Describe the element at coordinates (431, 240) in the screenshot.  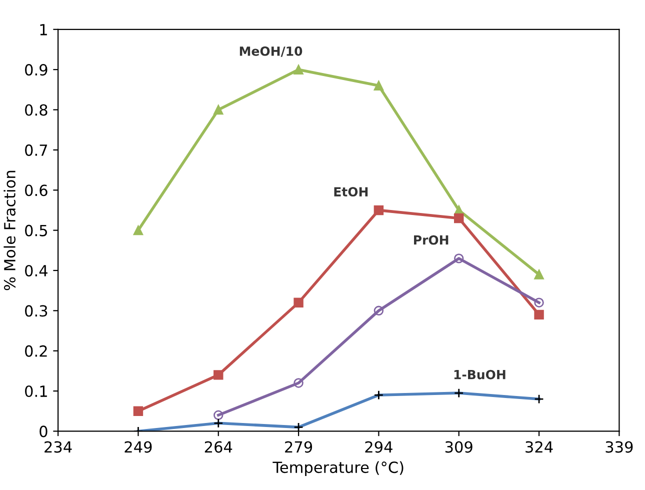
I see `series-label: PrOH` at that location.